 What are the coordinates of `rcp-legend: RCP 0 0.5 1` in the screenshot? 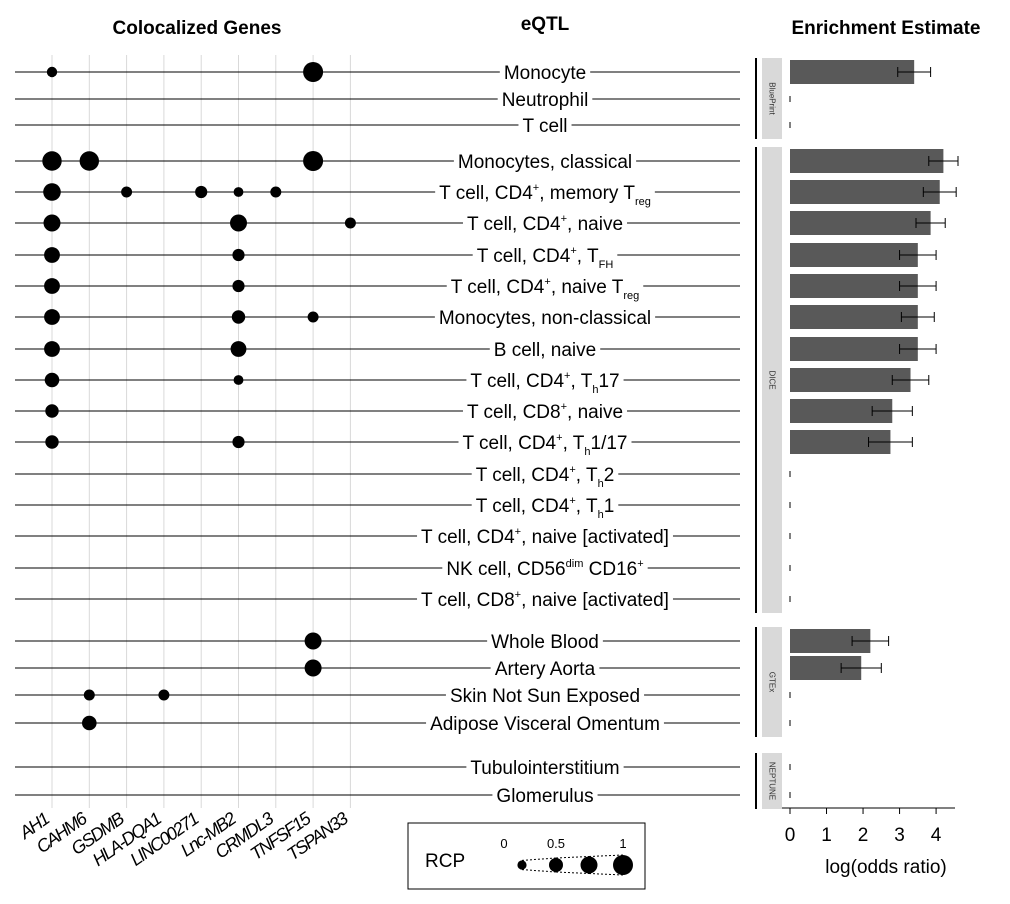 It's located at (526, 856).